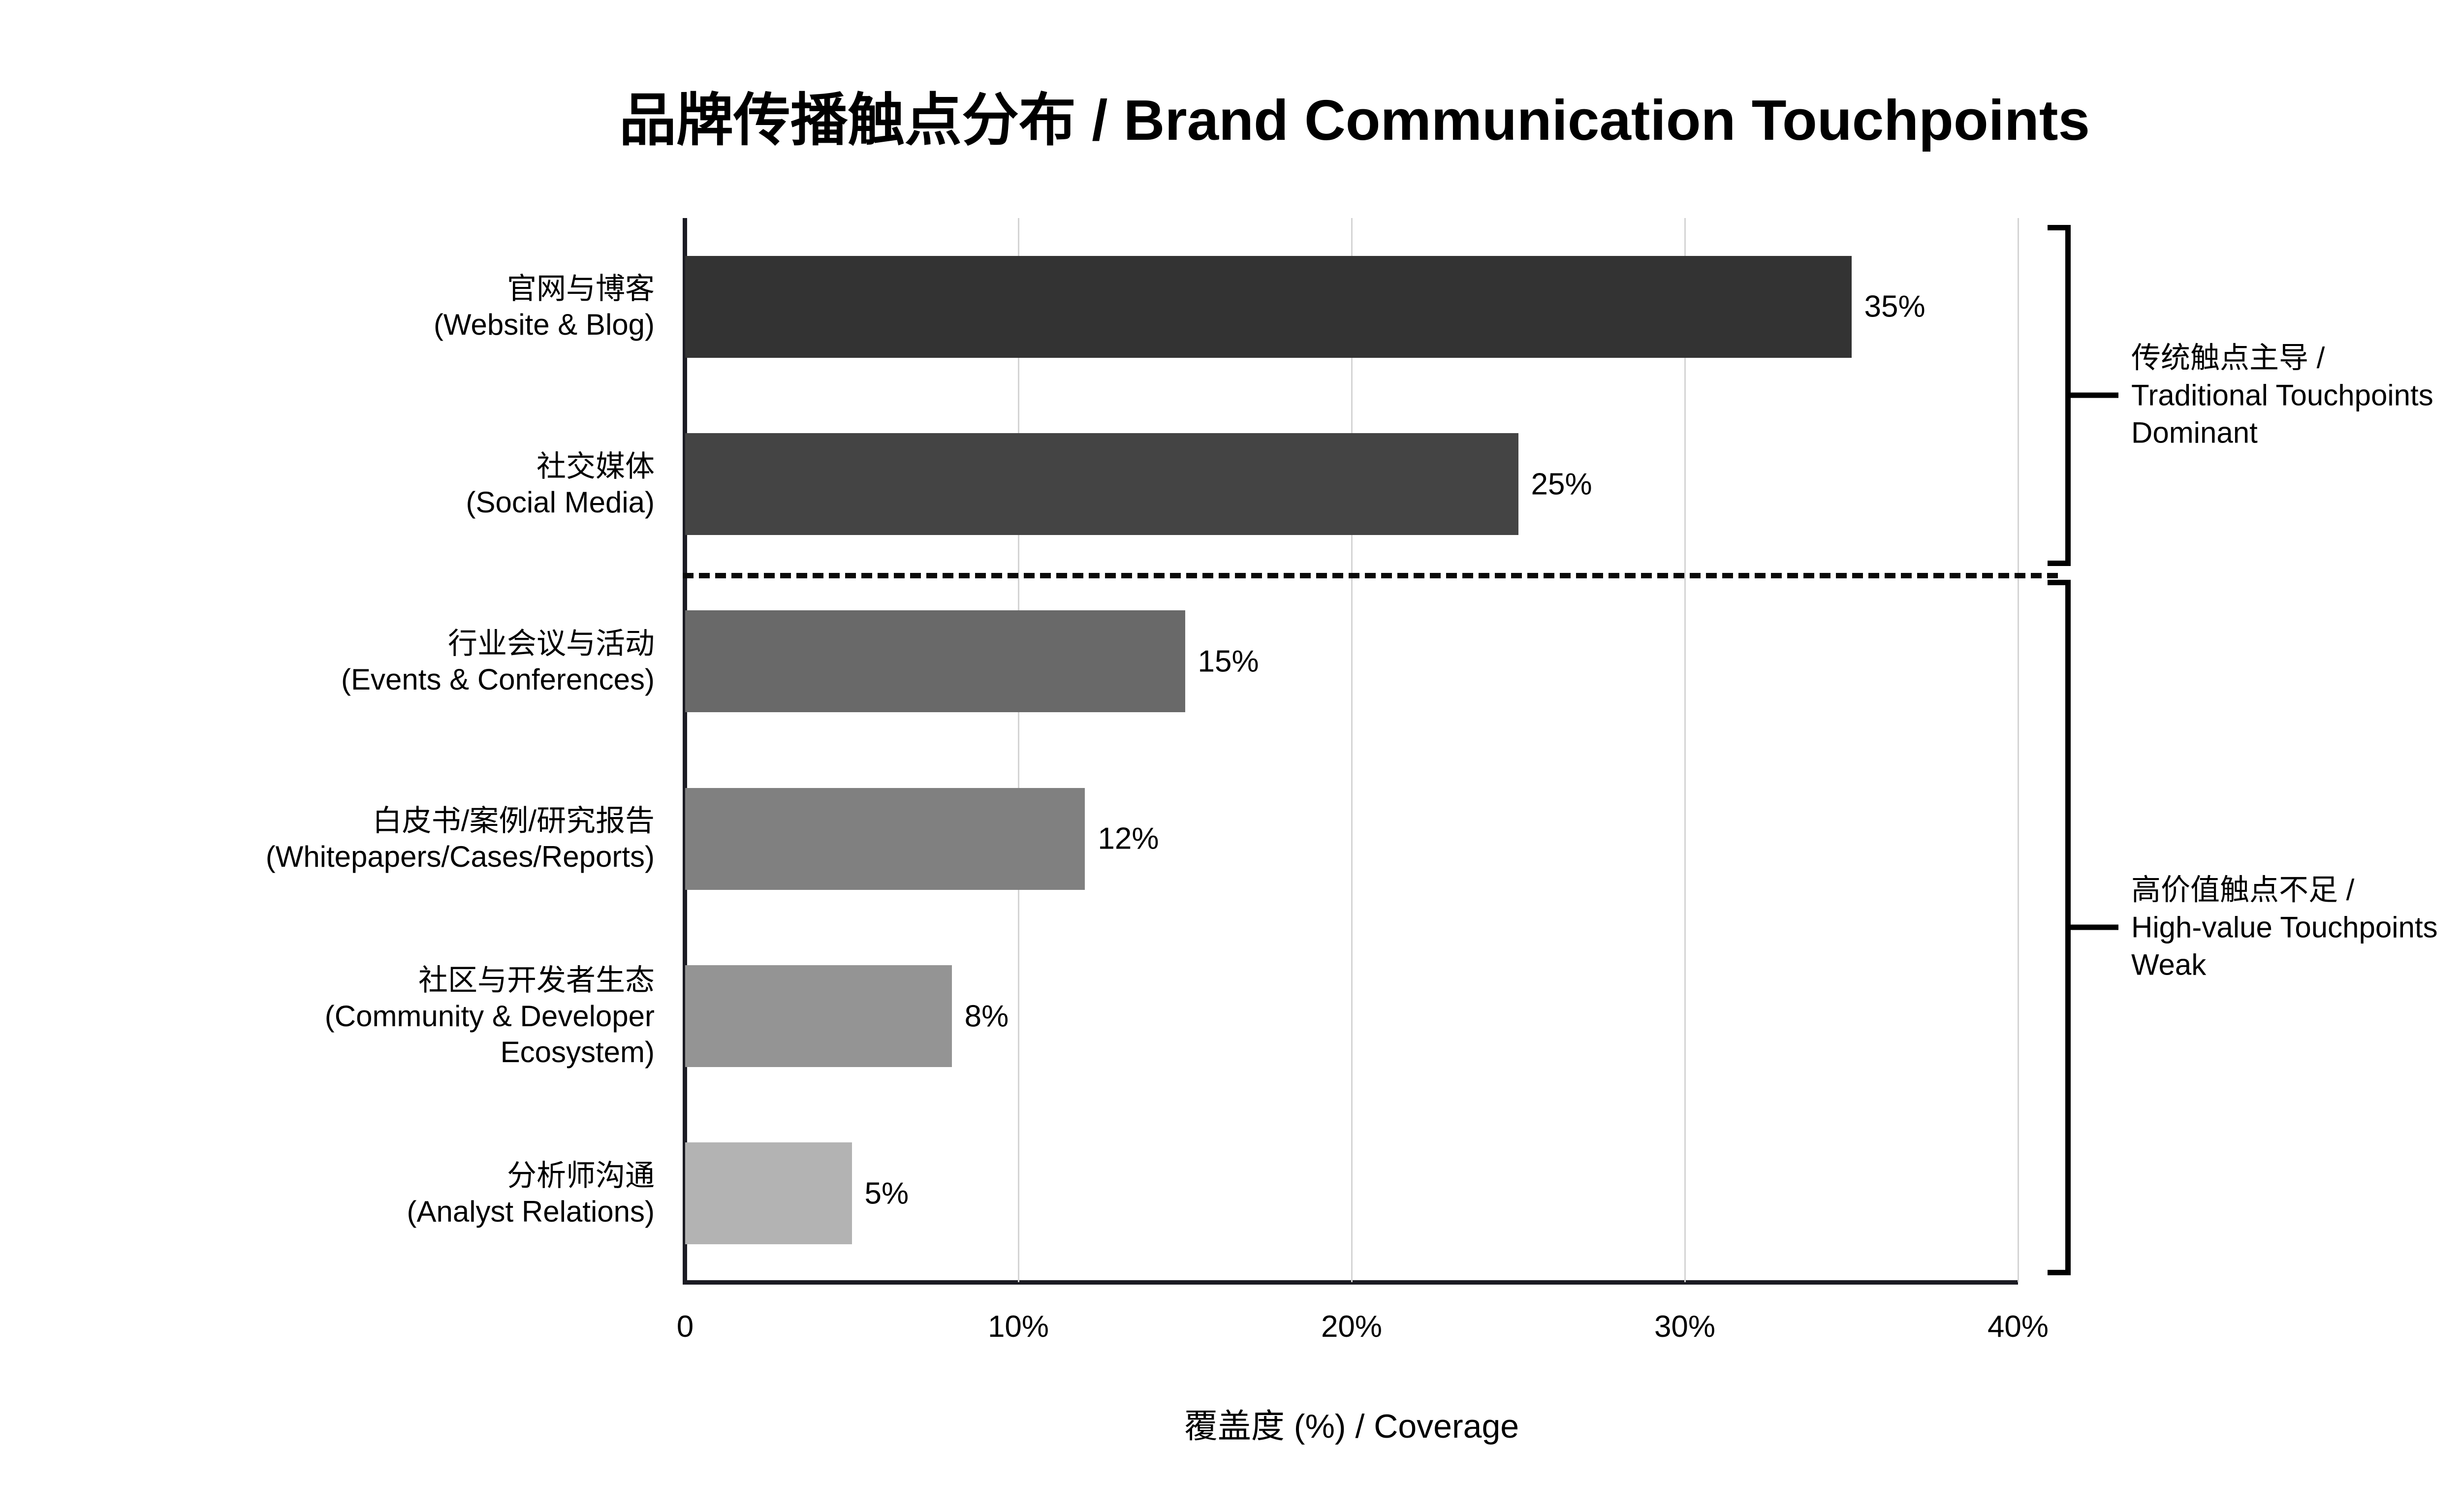  What do you see at coordinates (2018, 1327) in the screenshot?
I see `x-tick-label-40: 40%` at bounding box center [2018, 1327].